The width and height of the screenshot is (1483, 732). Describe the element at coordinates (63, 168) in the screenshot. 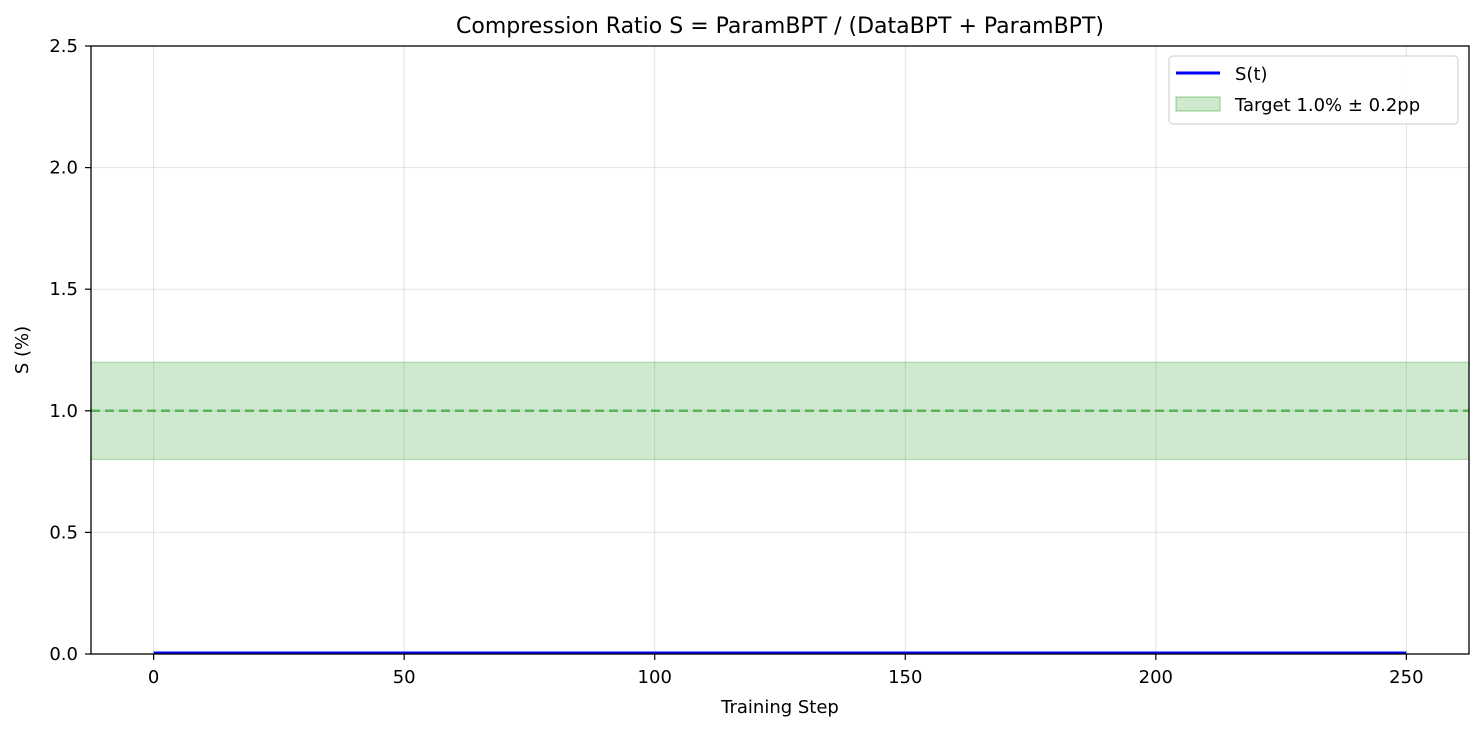

I see `y-tick-label: 2.0` at that location.